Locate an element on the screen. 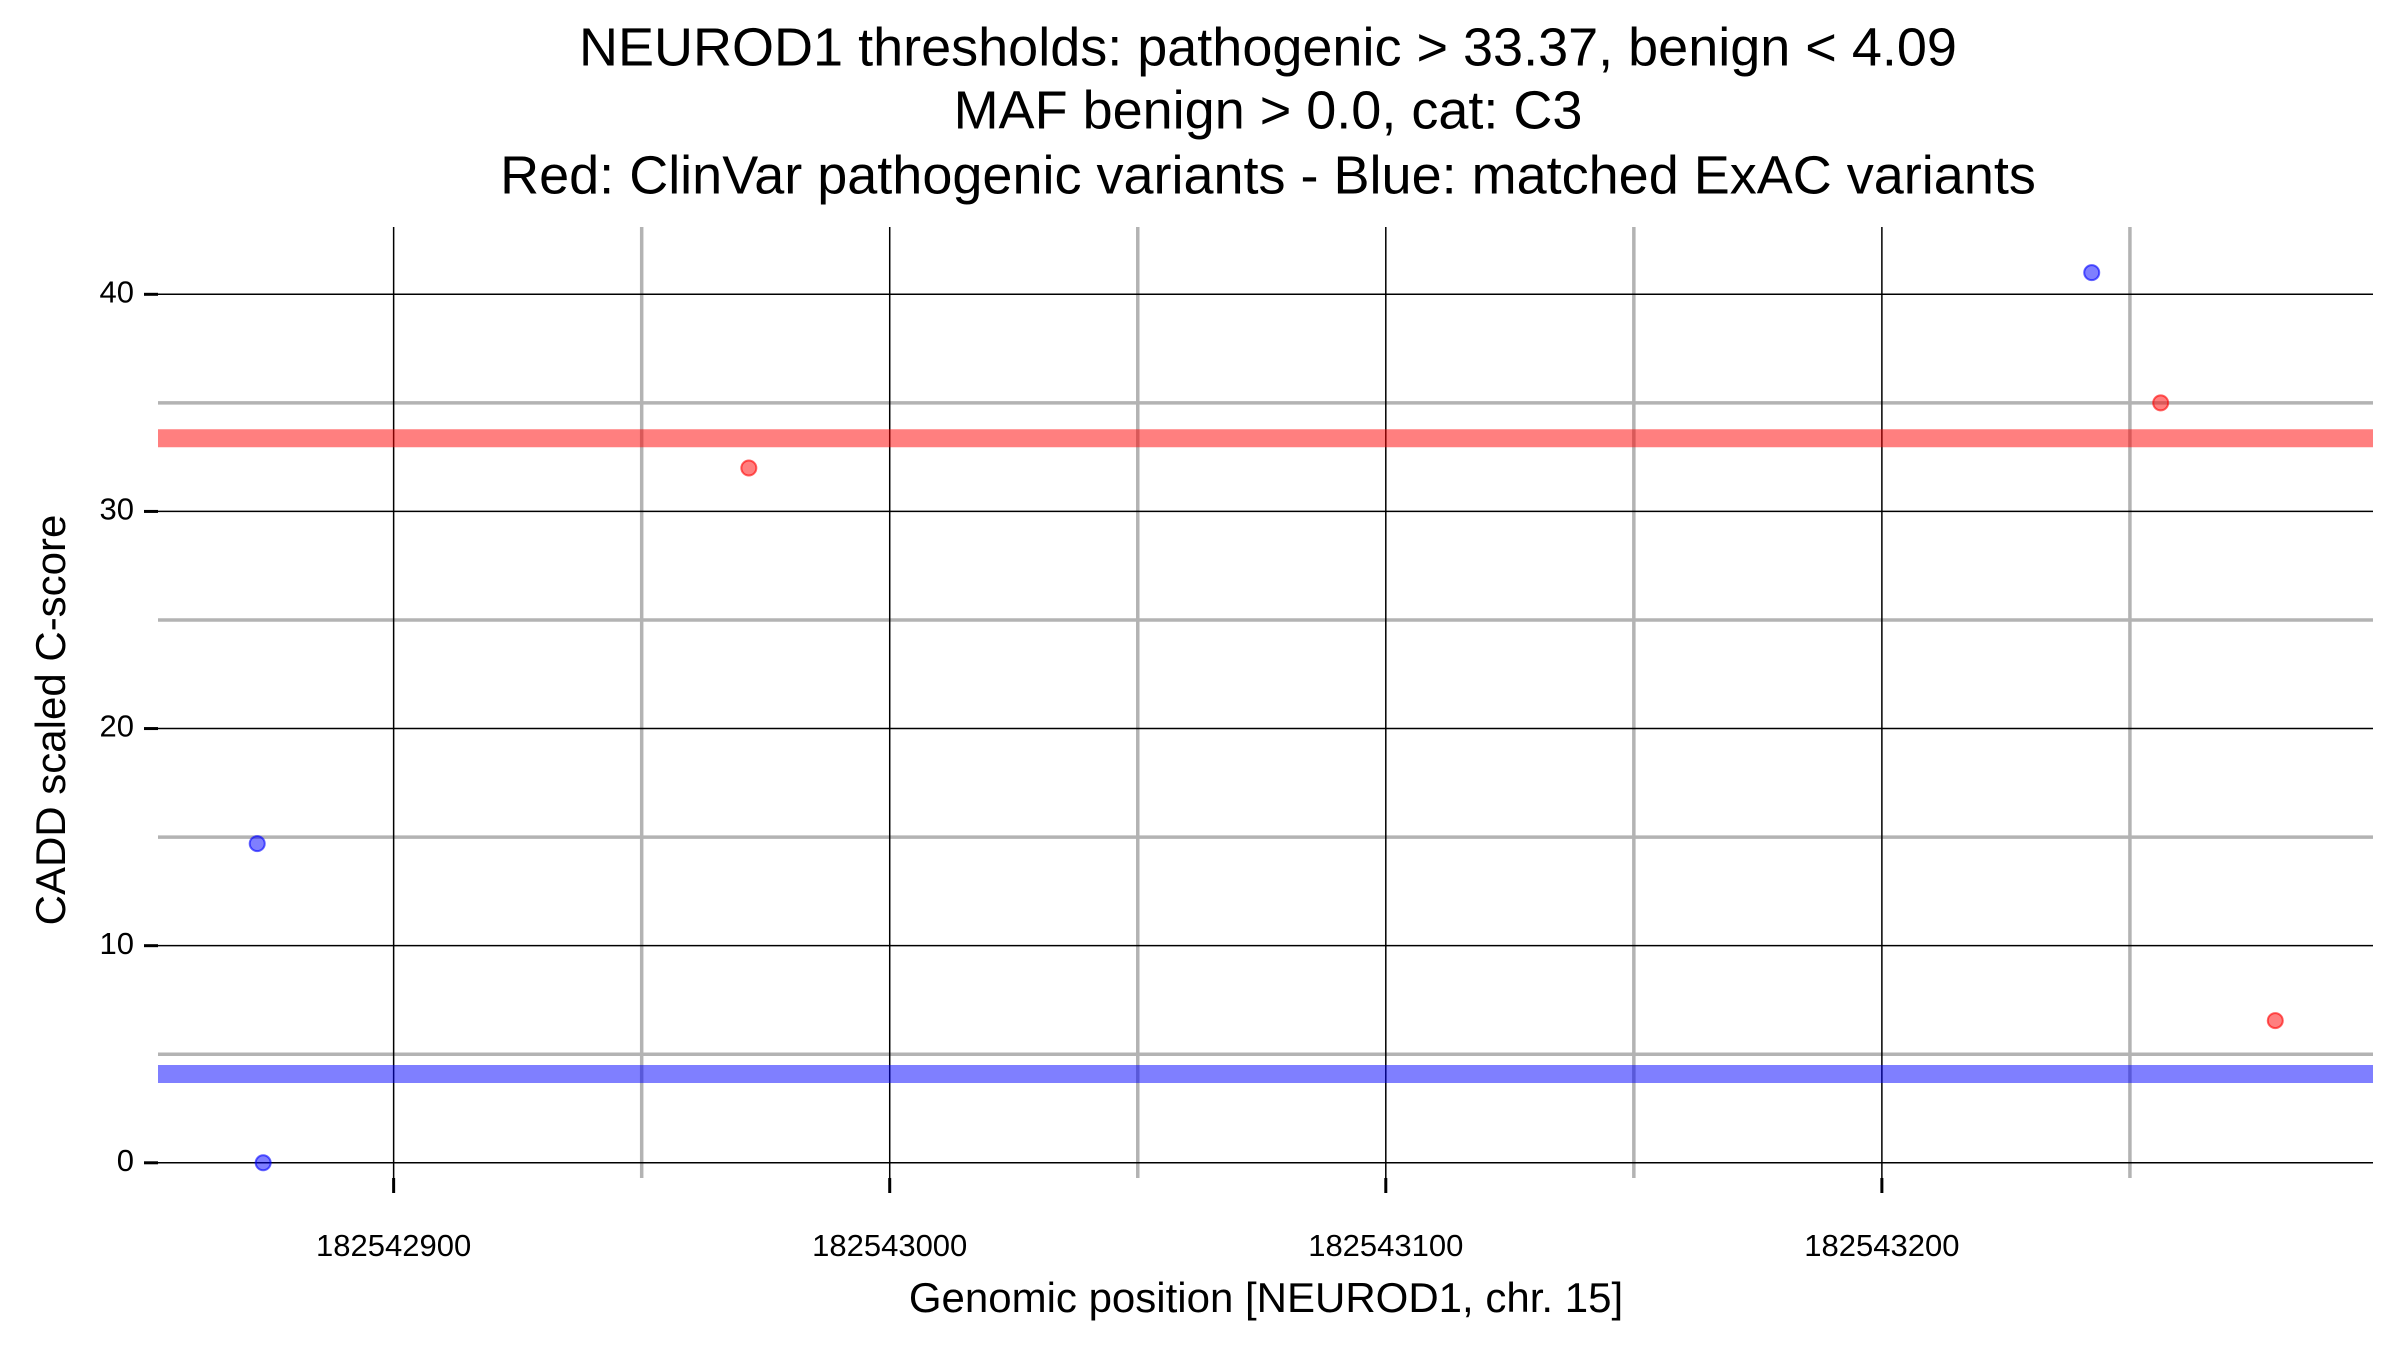 The height and width of the screenshot is (1350, 2400). y-tick-label: 30 is located at coordinates (117, 509).